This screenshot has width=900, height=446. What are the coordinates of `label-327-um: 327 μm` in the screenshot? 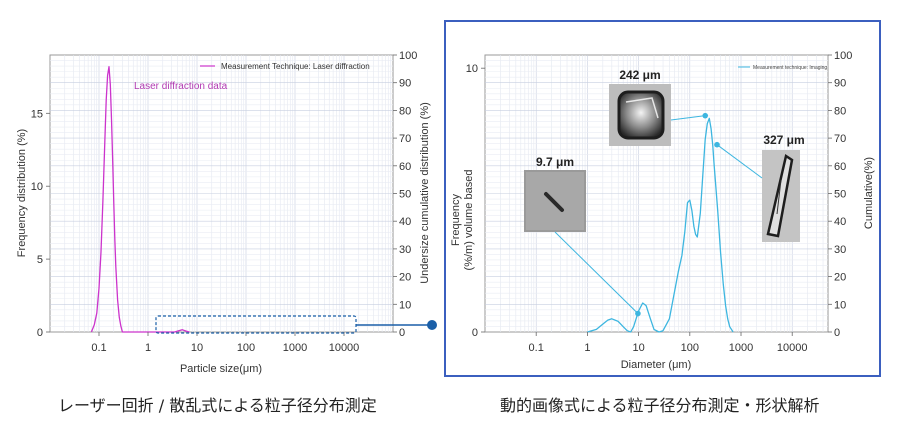 It's located at (783, 140).